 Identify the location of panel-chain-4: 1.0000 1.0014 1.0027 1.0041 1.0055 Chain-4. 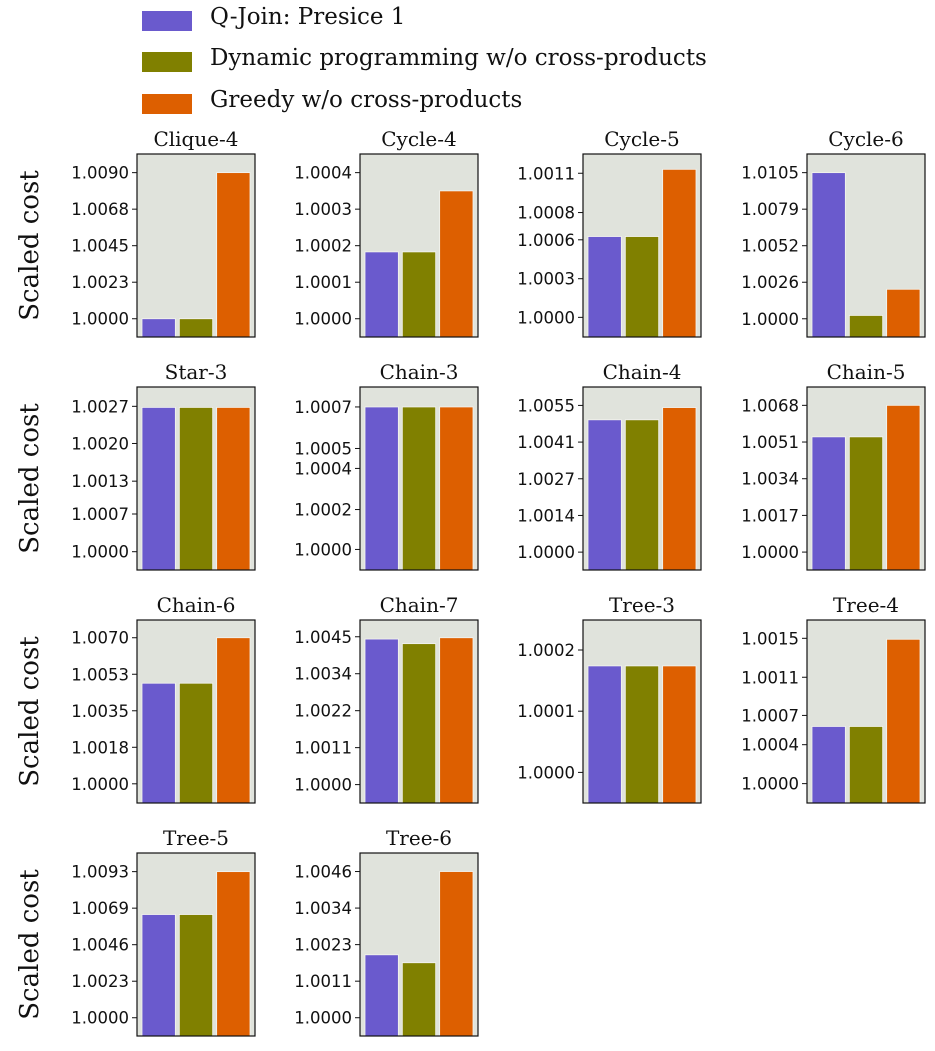
(609, 465).